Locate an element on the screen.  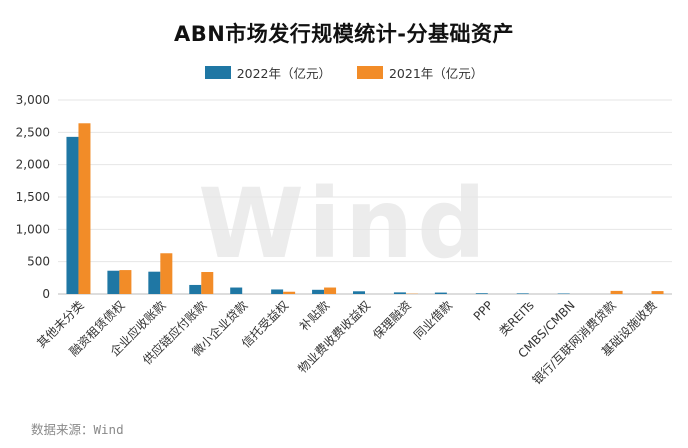
legend-swatch-2022 is located at coordinates (217, 72).